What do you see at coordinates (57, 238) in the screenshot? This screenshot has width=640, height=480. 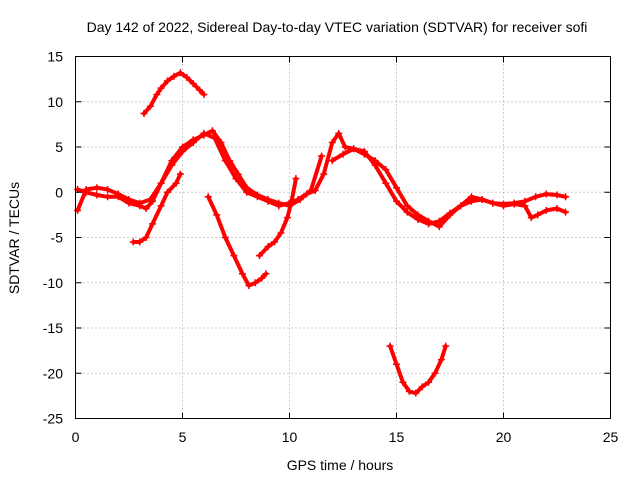 I see `y-tick-label: -5` at bounding box center [57, 238].